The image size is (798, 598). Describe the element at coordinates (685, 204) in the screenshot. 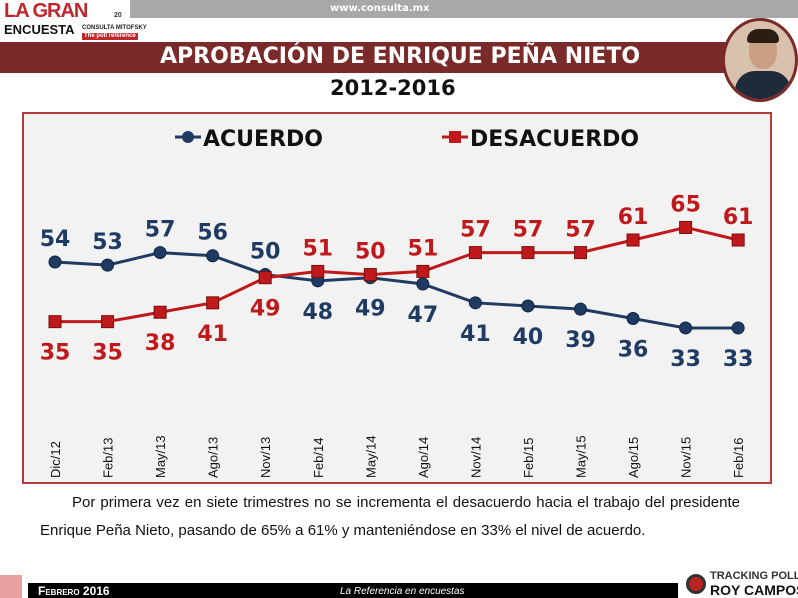

I see `data-label: 65` at that location.